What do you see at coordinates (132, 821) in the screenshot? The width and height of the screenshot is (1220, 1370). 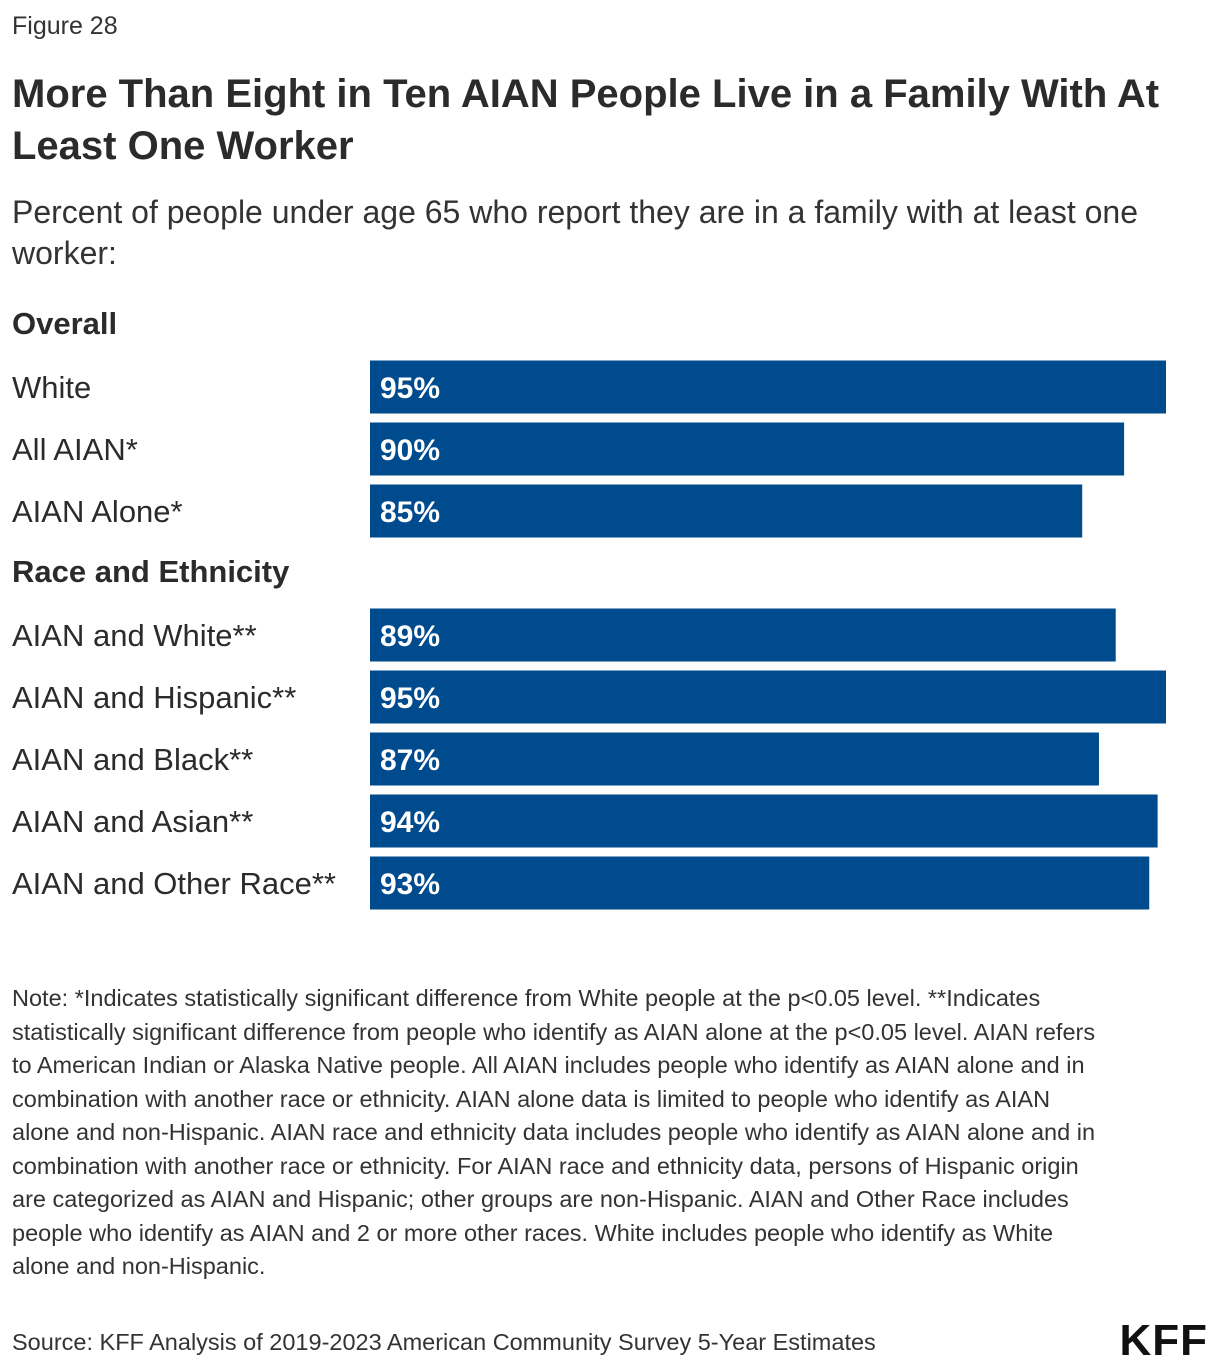 I see `category-label: AIAN and Asian**` at bounding box center [132, 821].